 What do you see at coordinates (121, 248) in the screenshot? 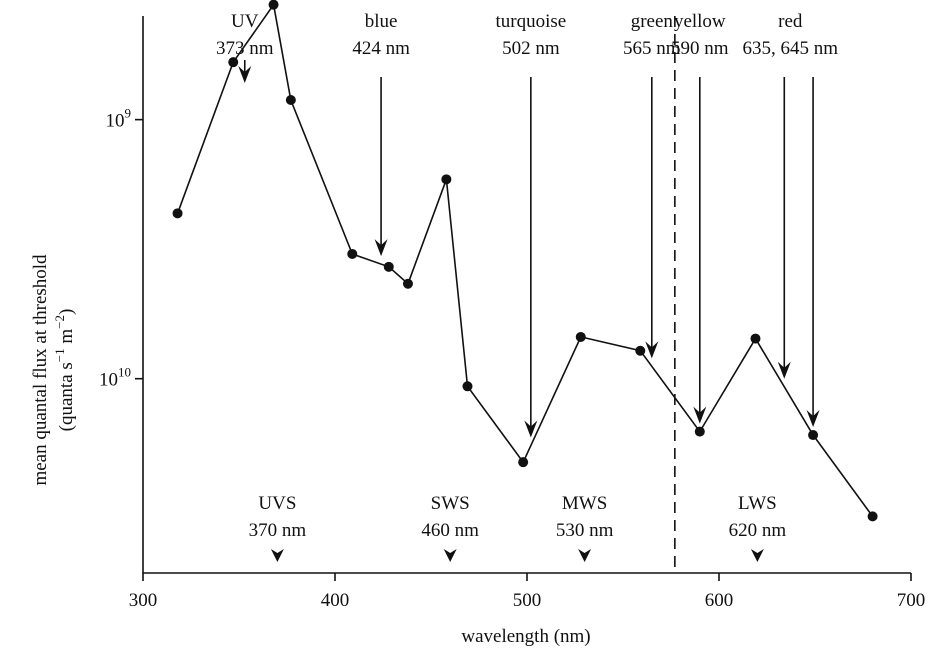
I see `y-ticks: 109 1010` at bounding box center [121, 248].